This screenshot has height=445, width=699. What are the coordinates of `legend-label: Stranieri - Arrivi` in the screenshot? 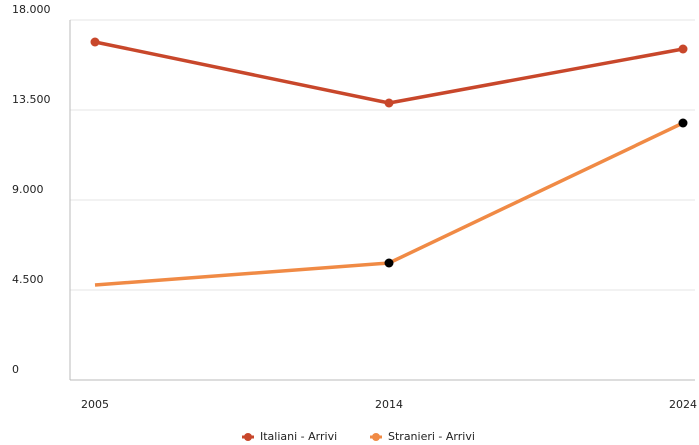 It's located at (431, 436).